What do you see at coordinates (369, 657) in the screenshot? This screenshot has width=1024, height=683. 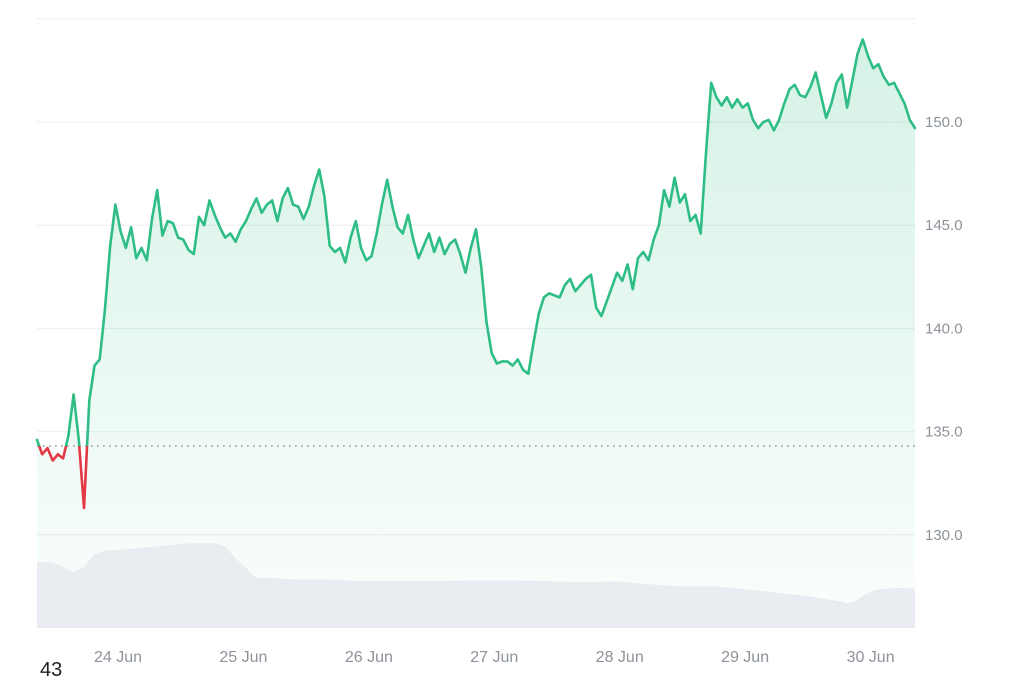 I see `x-axis-label: 26 Jun` at bounding box center [369, 657].